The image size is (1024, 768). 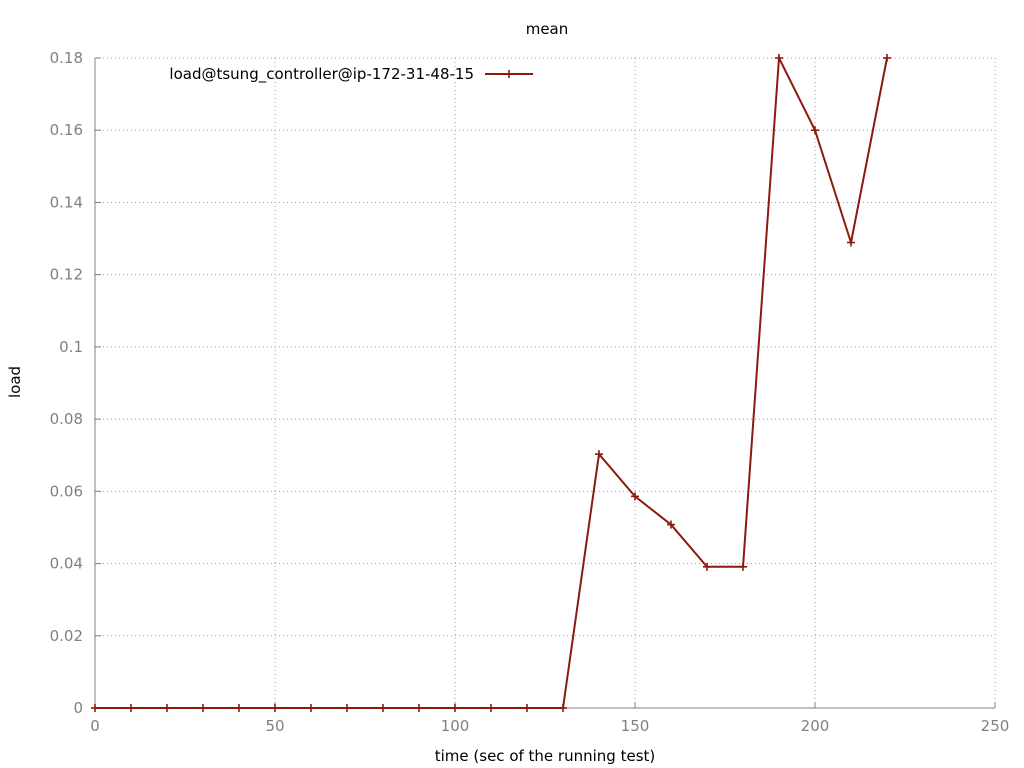 I want to click on y-tick-label: 0, so click(x=78, y=708).